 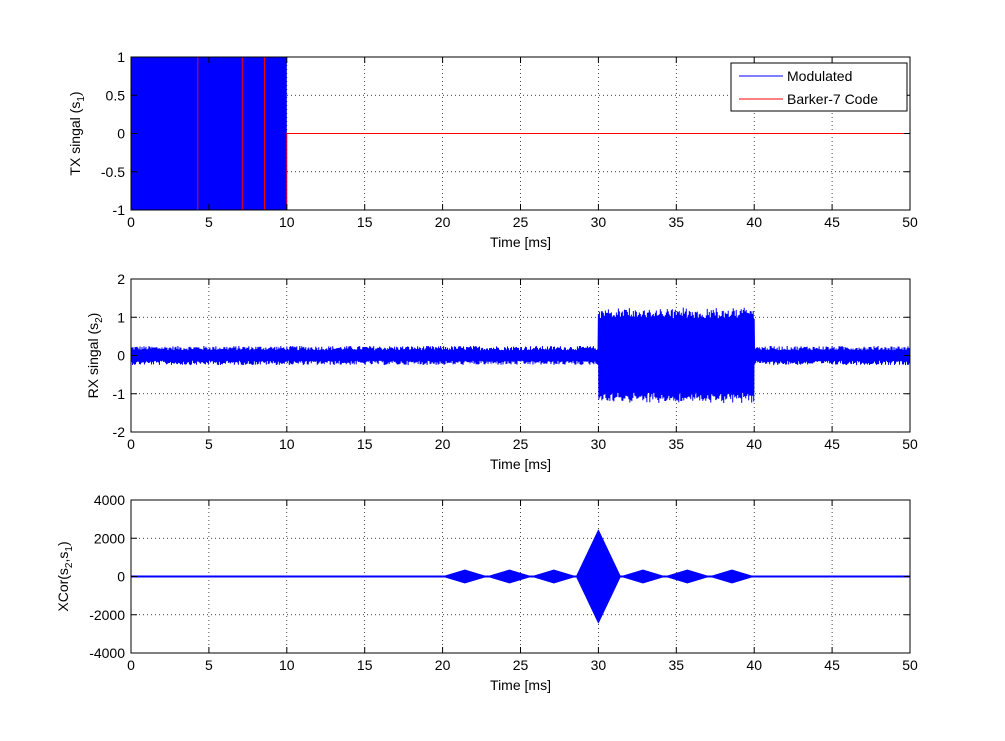 I want to click on y-tick-label: -2, so click(x=119, y=432).